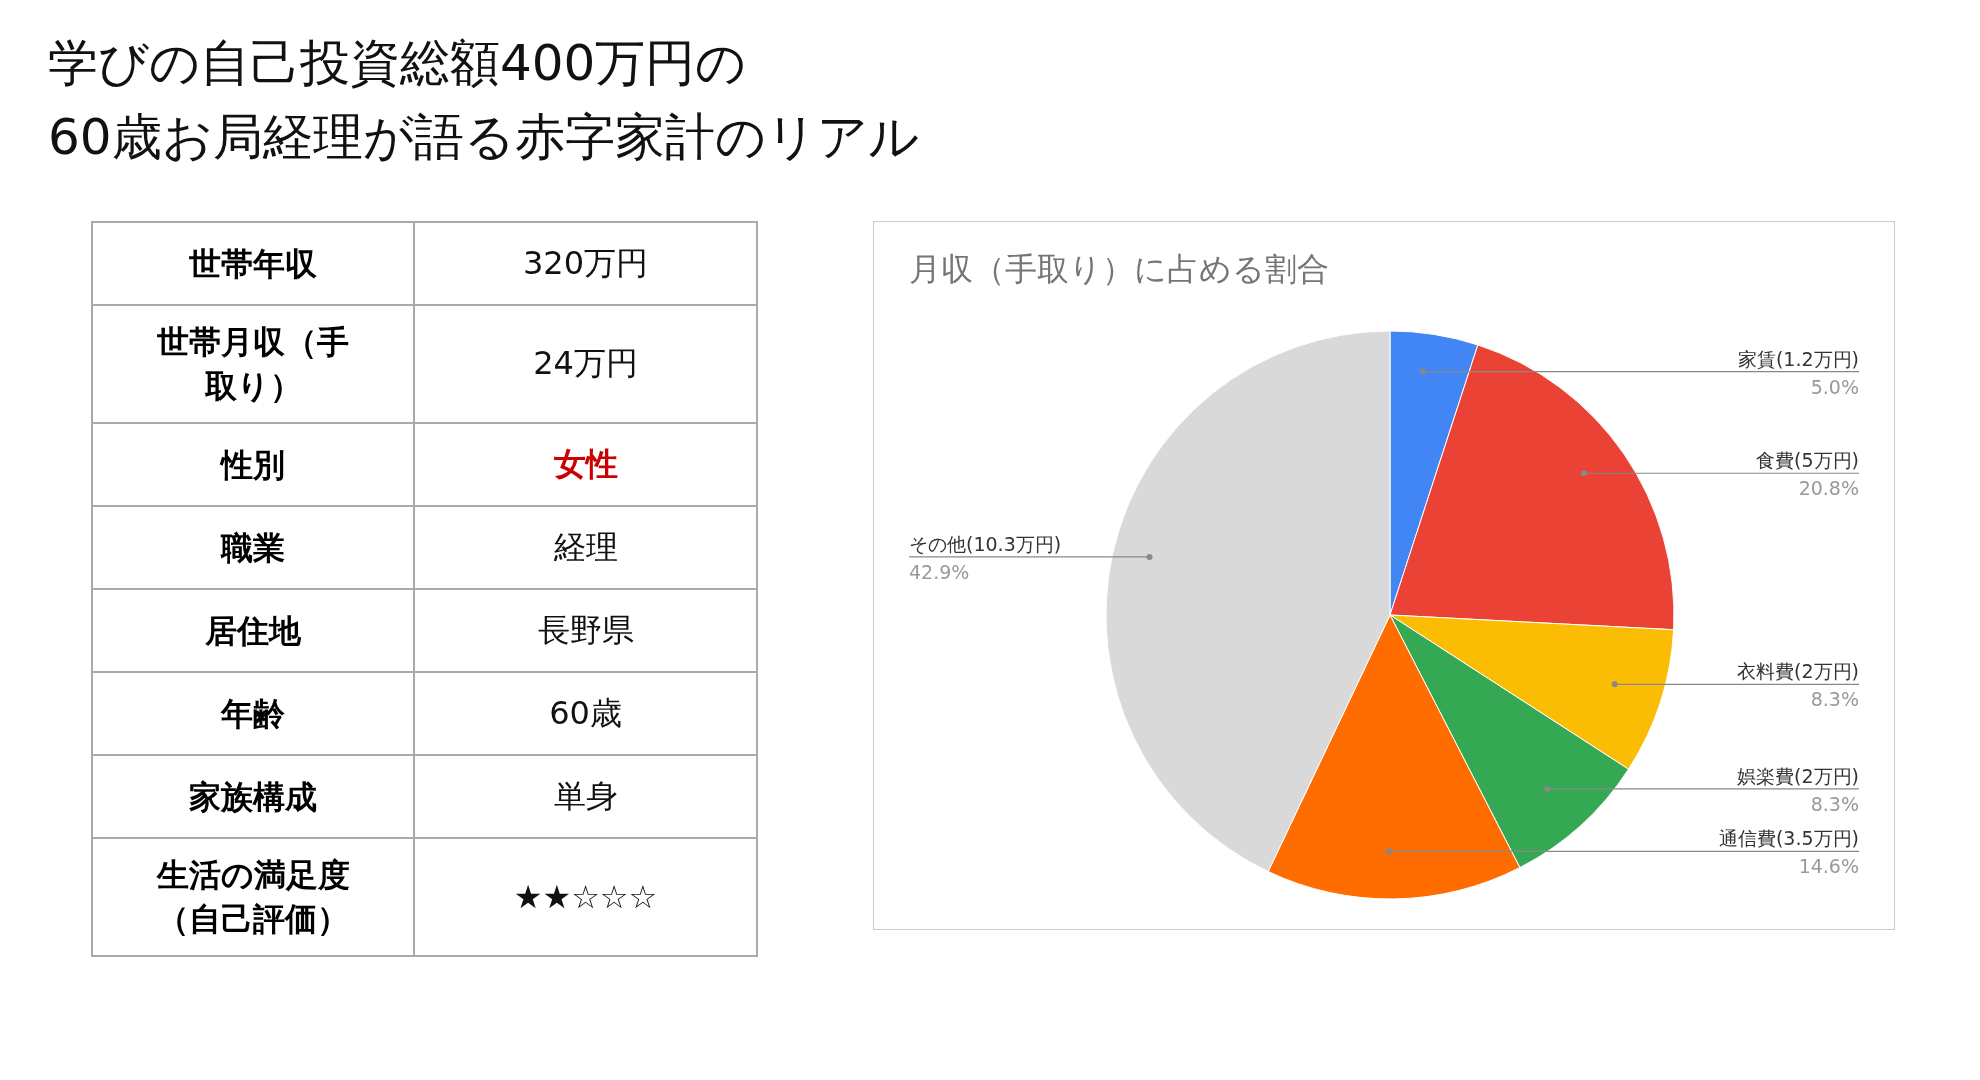 Image resolution: width=1980 pixels, height=1080 pixels. I want to click on slice-label: その他(10.3万円), so click(985, 543).